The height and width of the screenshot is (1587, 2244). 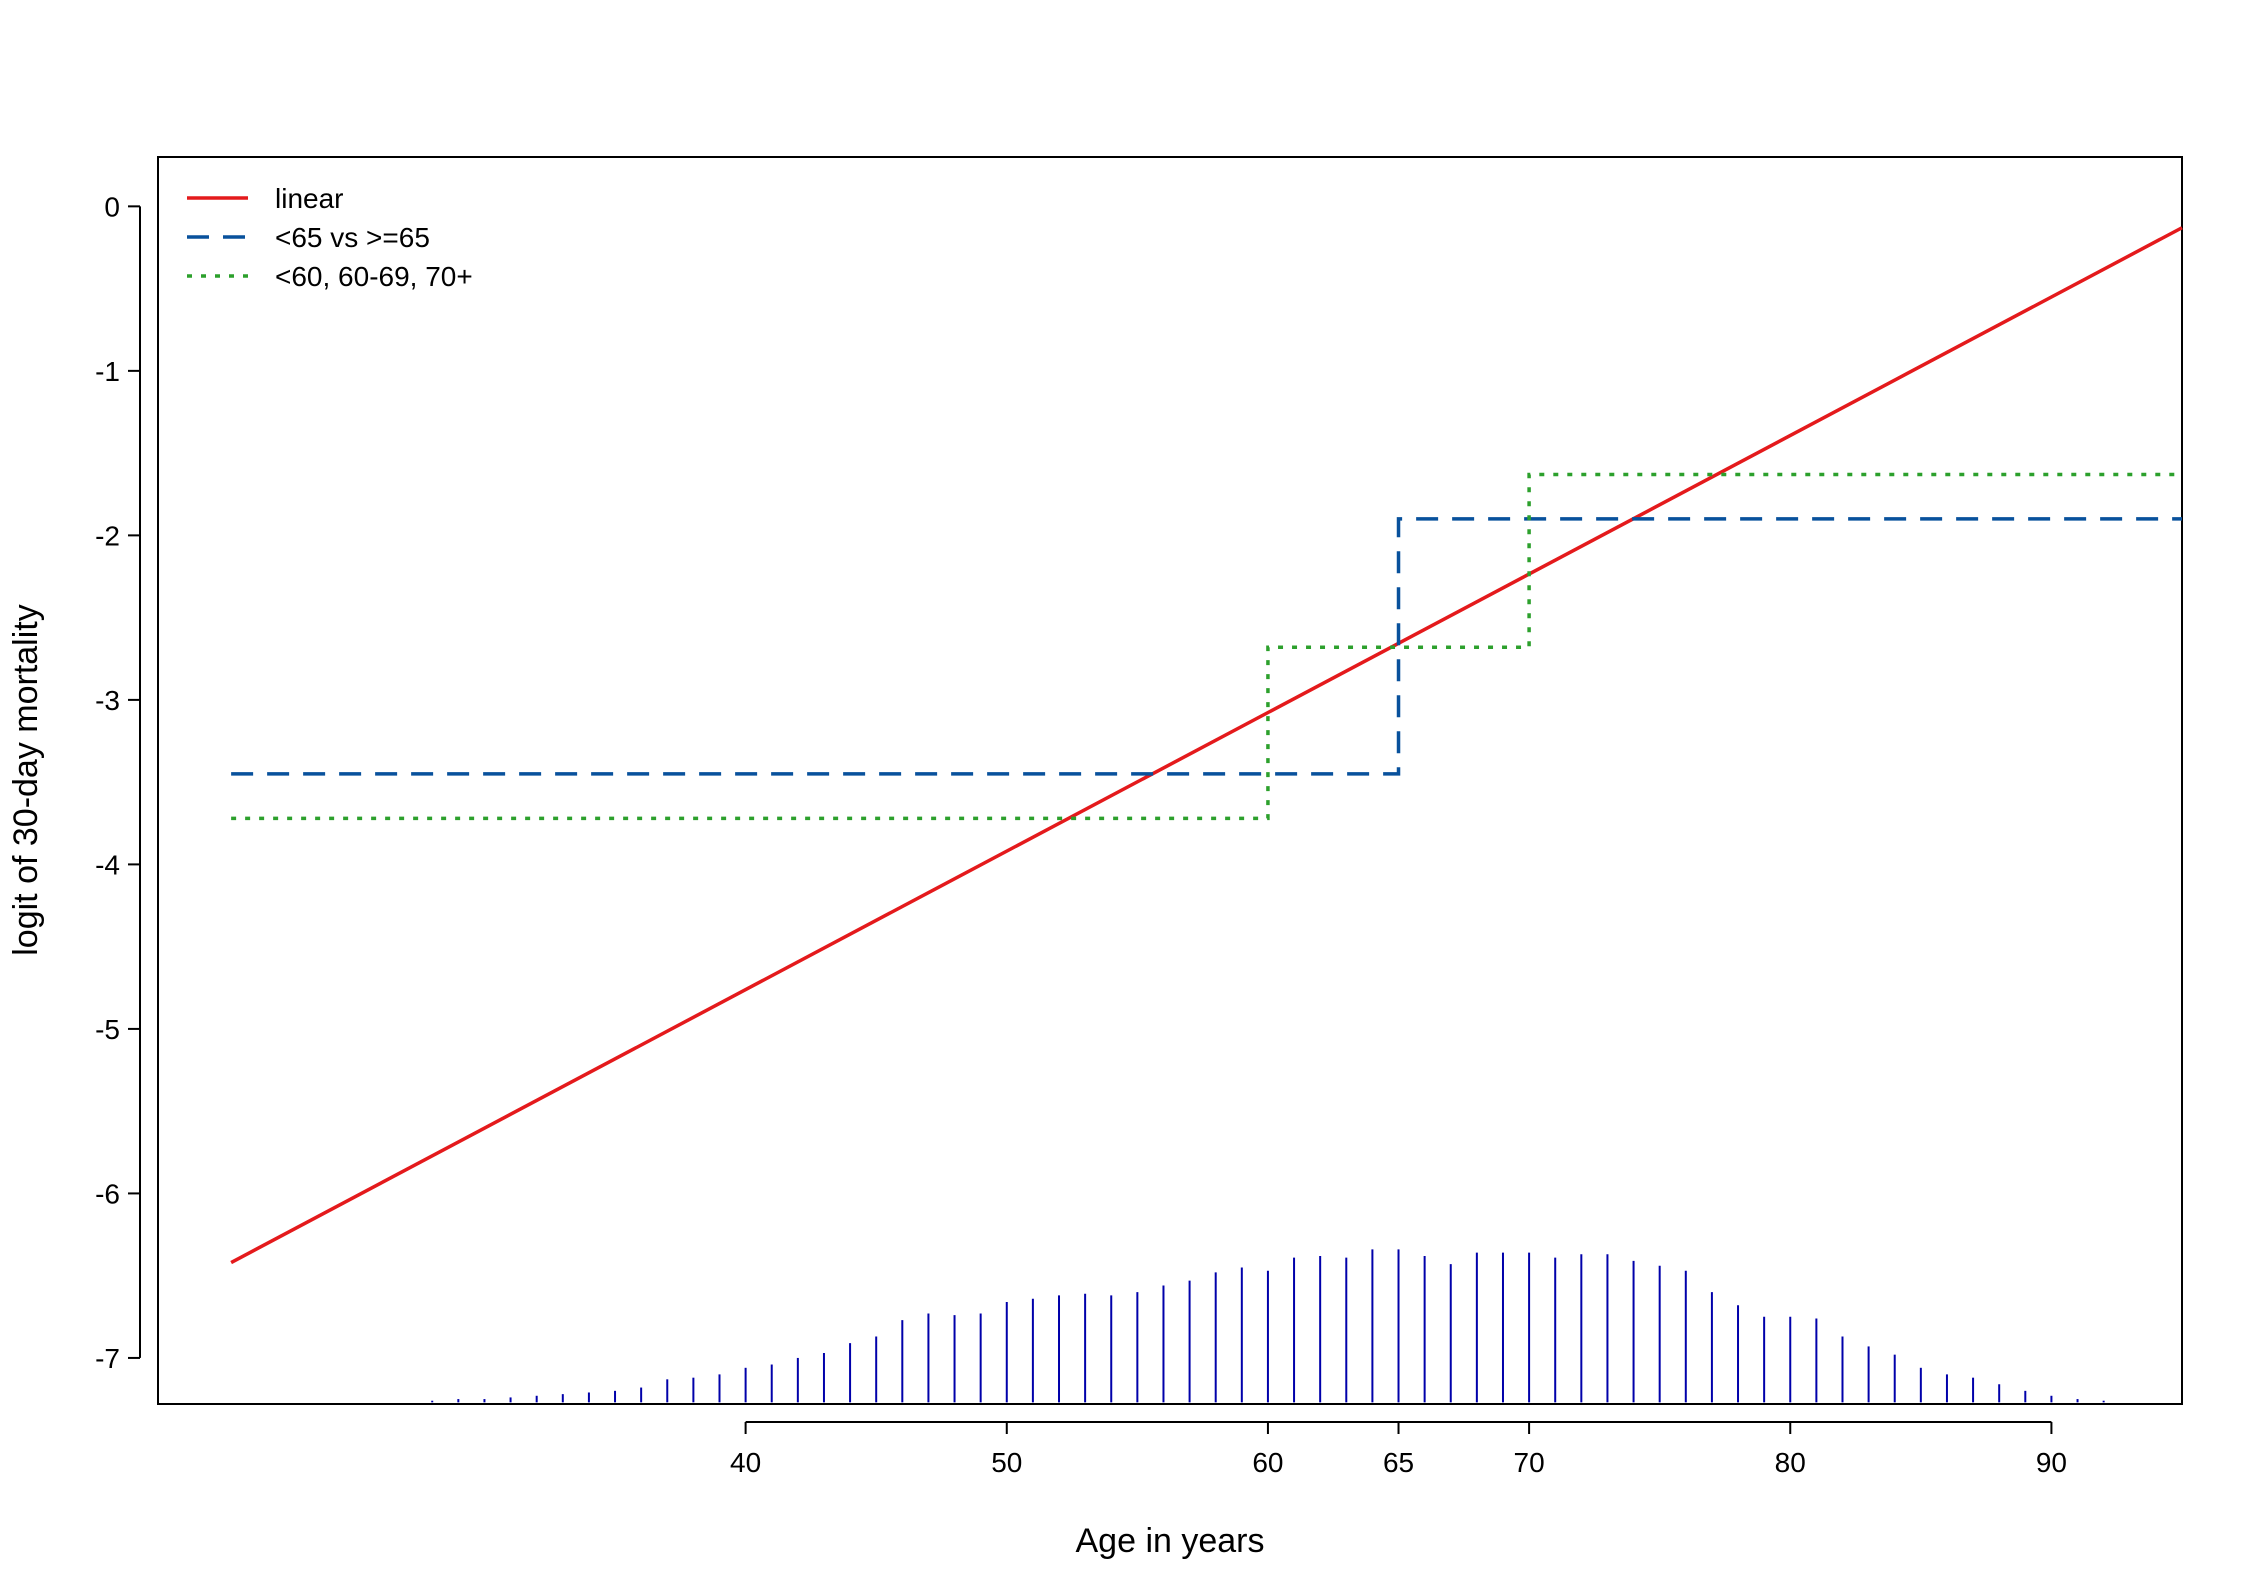 I want to click on y-axis-title: logit of 30-day mortality, so click(x=26, y=780).